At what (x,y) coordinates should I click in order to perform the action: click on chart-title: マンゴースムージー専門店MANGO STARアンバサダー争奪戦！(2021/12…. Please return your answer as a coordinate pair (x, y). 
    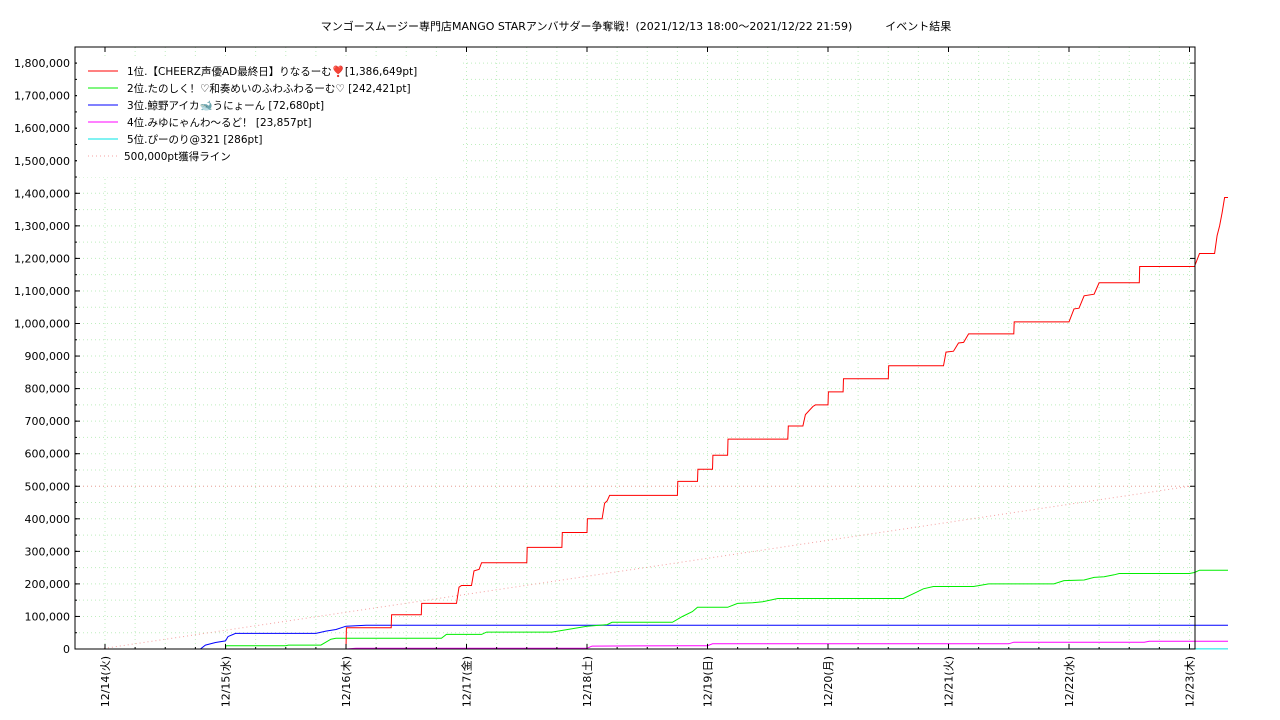
    Looking at the image, I should click on (636, 26).